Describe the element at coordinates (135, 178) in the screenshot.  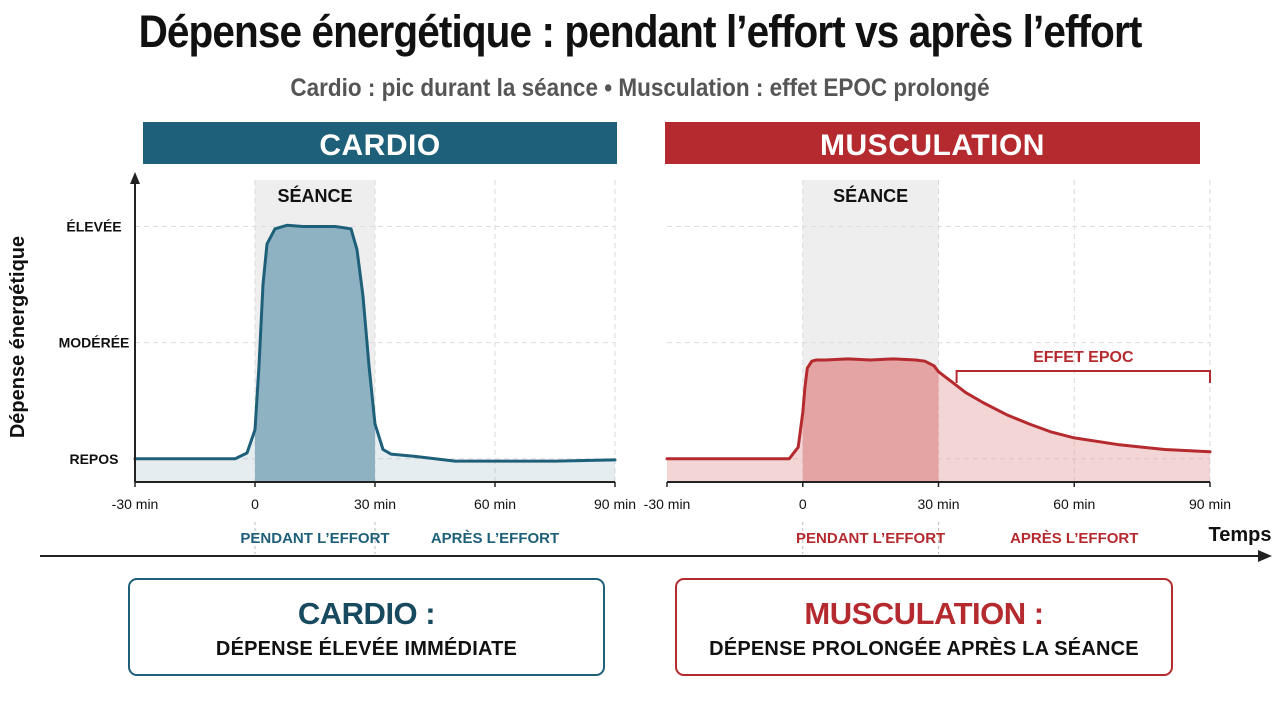
I see `cardio-y-axis-arrowhead` at that location.